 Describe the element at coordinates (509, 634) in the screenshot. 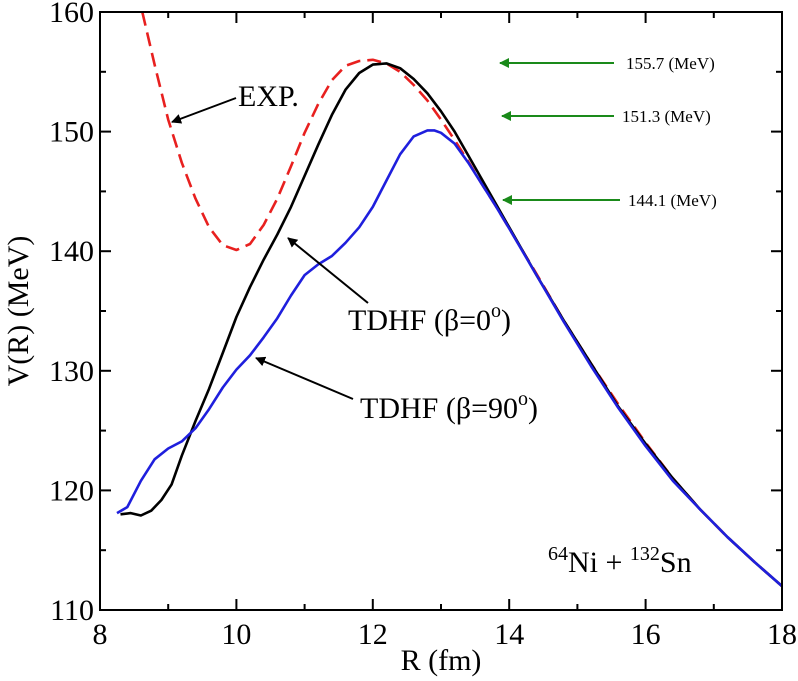

I see `x-tick-label: 14` at that location.